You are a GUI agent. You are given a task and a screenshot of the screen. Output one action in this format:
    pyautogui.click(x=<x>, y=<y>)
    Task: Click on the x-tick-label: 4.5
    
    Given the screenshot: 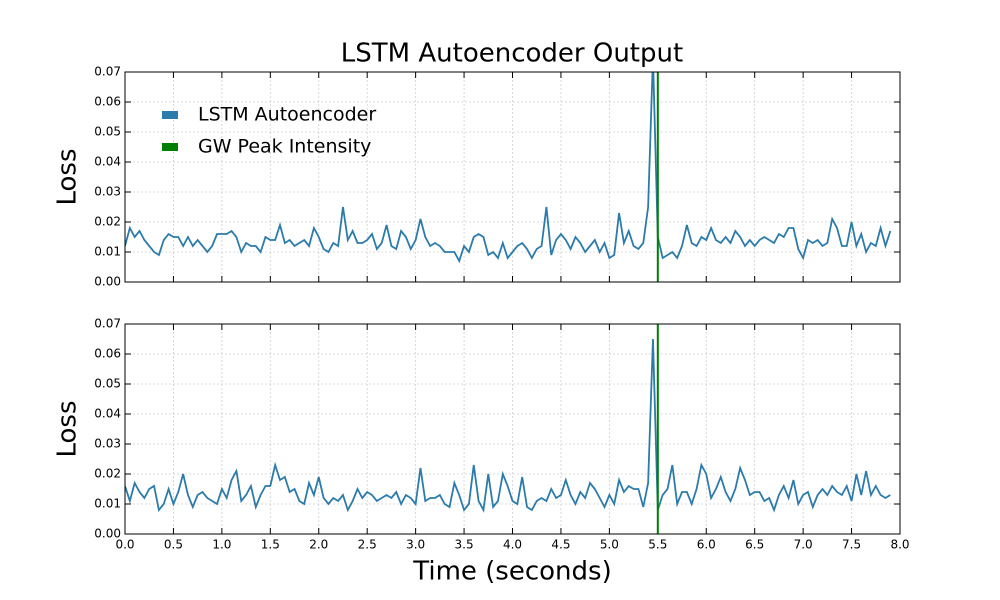 What is the action you would take?
    pyautogui.click(x=560, y=545)
    